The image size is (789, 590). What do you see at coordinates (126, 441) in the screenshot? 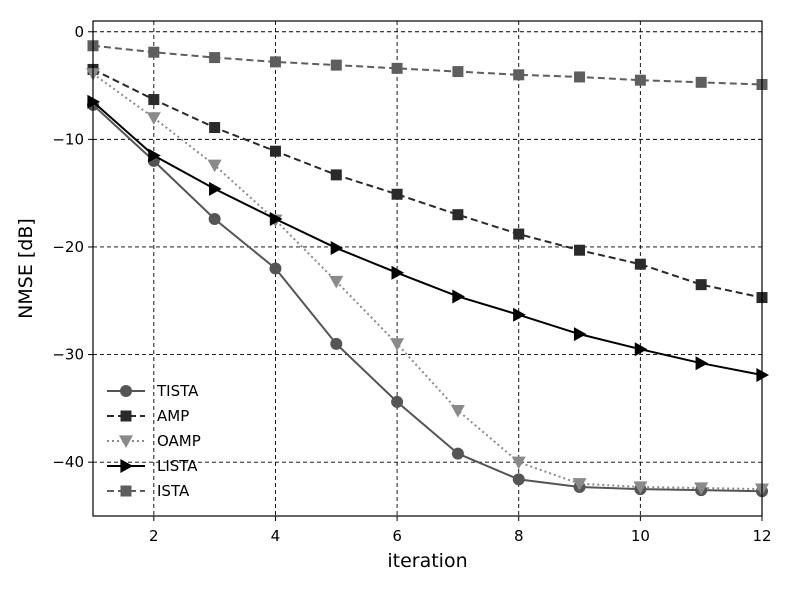
I see `legend-marker-oamp` at bounding box center [126, 441].